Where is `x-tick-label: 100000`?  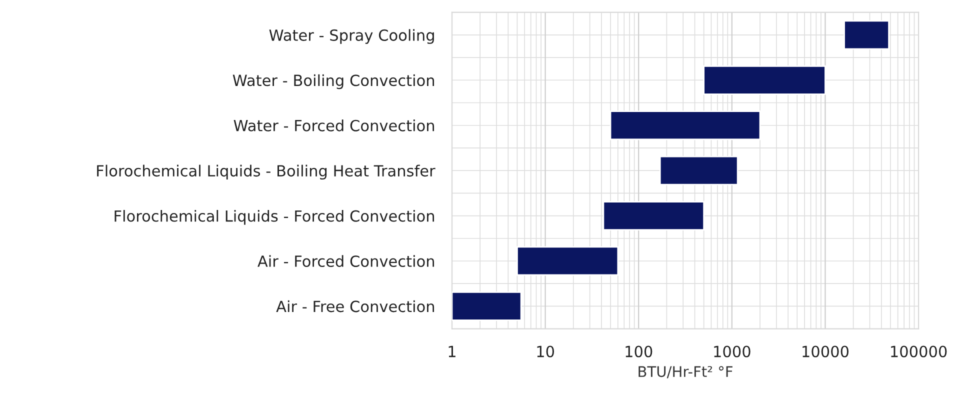 x-tick-label: 100000 is located at coordinates (919, 352).